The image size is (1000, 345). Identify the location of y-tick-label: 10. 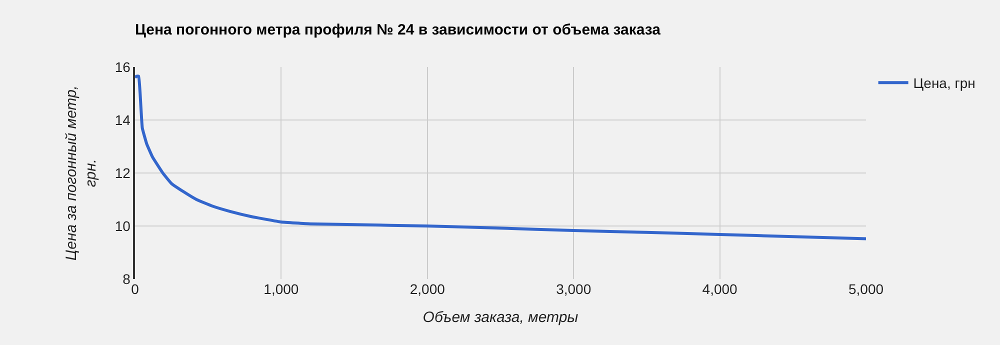
(122, 226).